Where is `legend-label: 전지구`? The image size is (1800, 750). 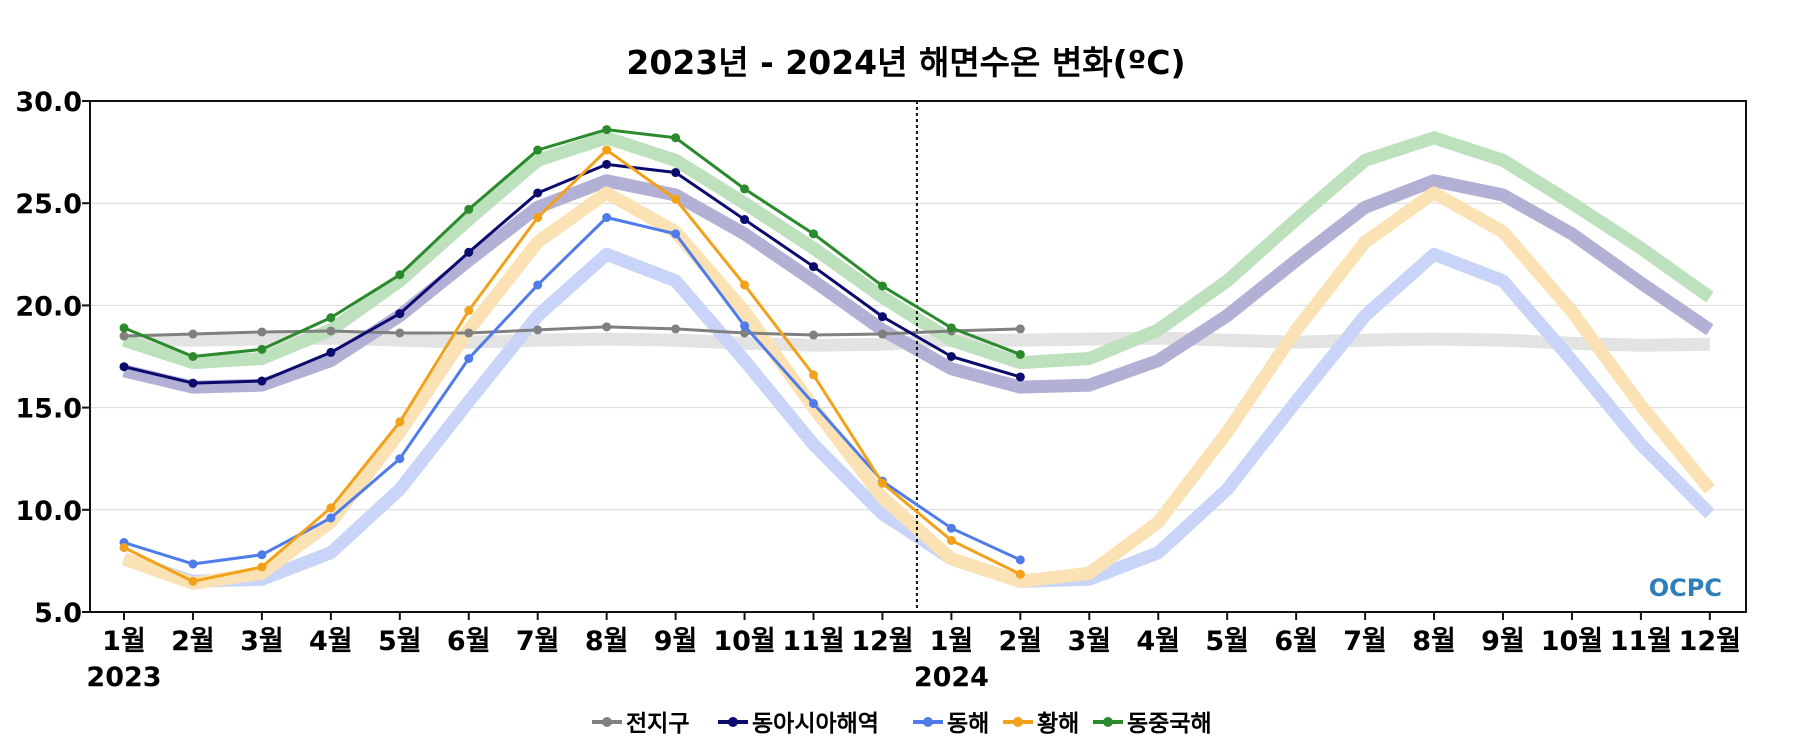
legend-label: 전지구 is located at coordinates (657, 724).